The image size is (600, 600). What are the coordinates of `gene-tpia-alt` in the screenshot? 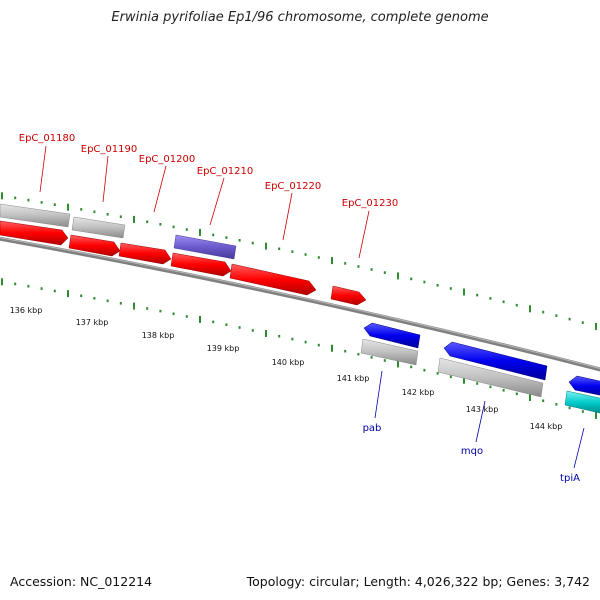 It's located at (582, 402).